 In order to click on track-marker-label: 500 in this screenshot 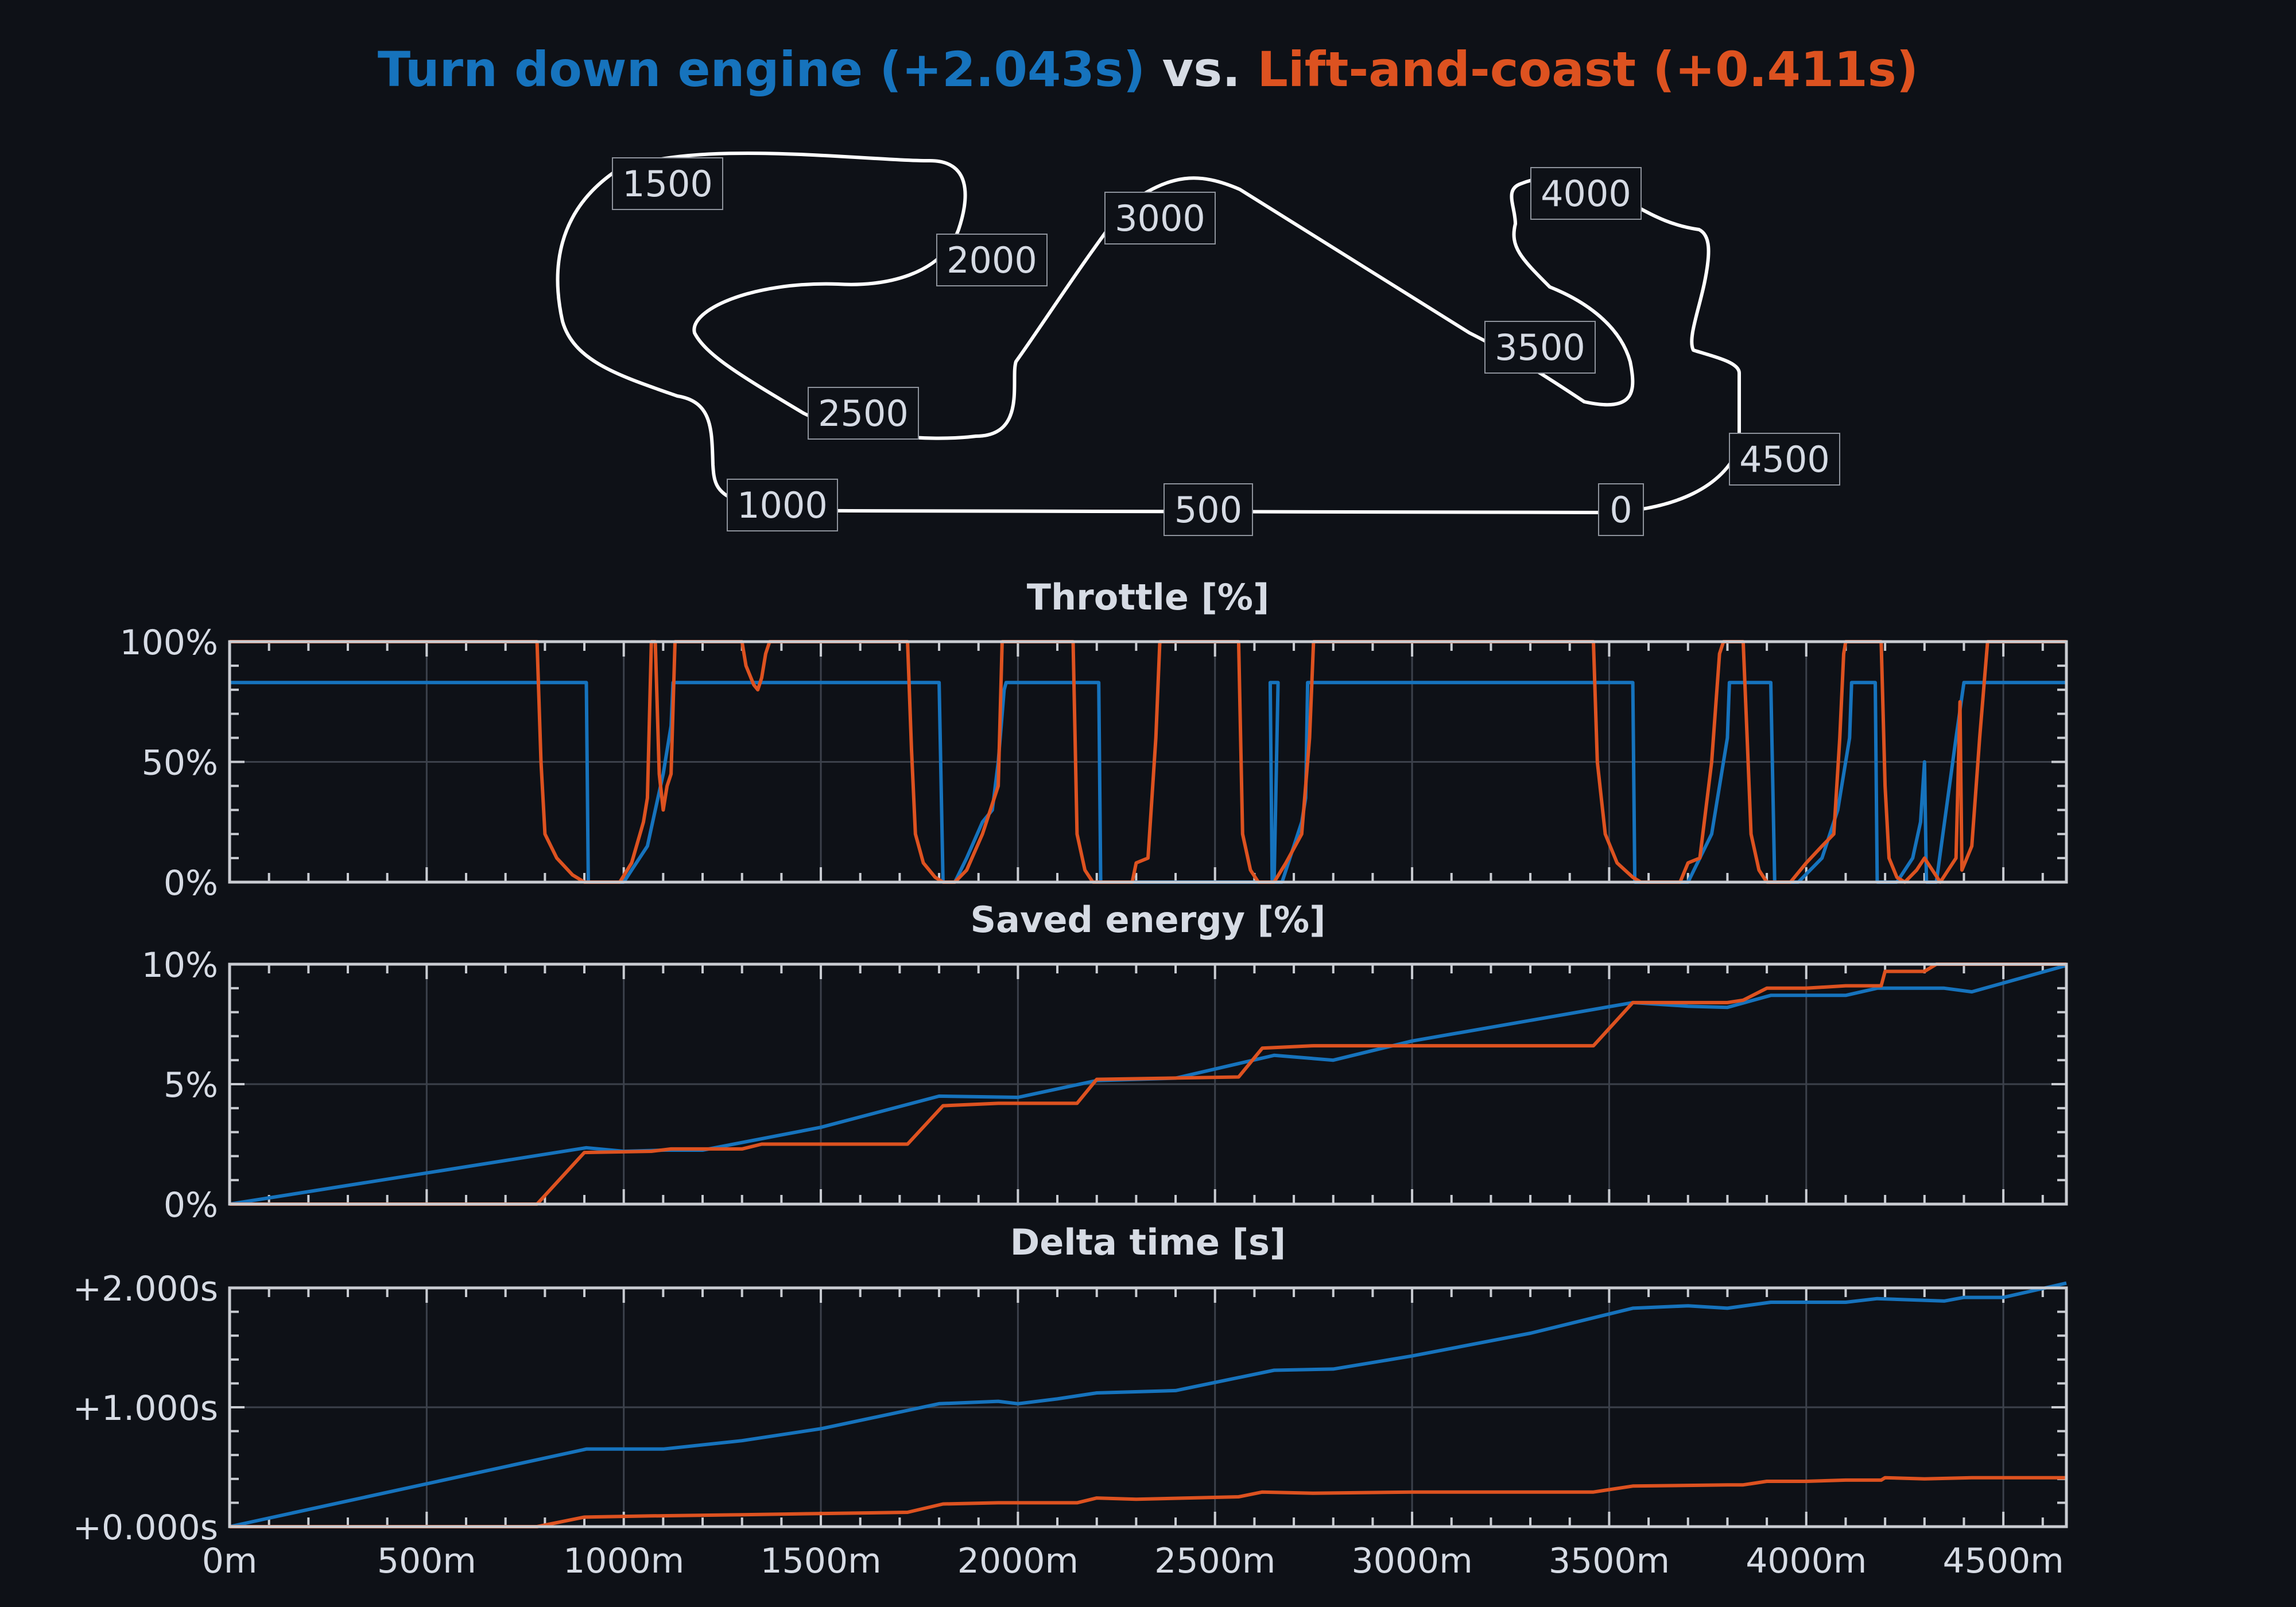, I will do `click(1208, 510)`.